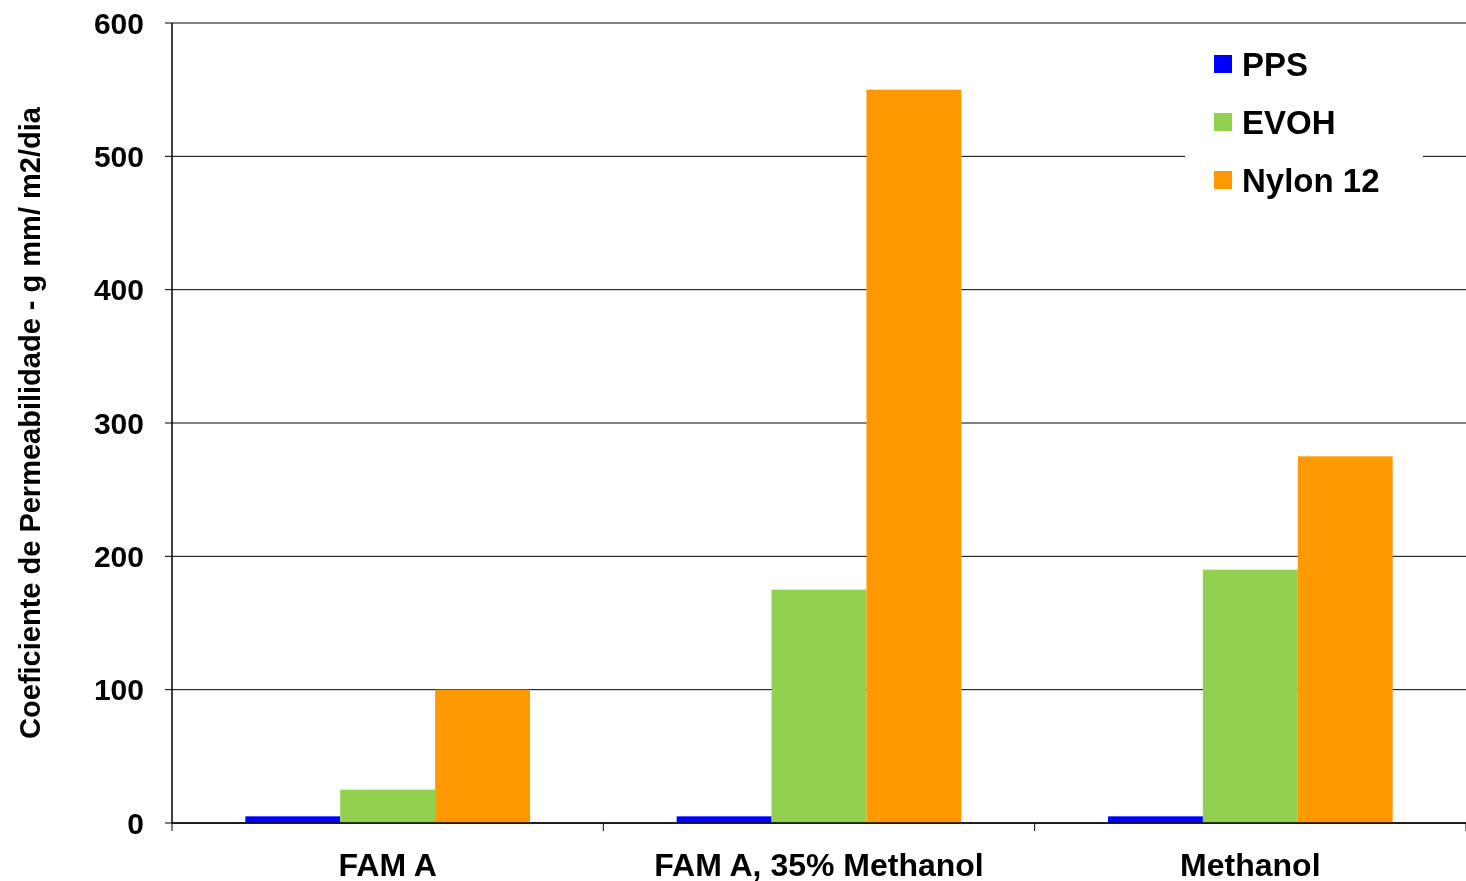 This screenshot has width=1466, height=881. Describe the element at coordinates (118, 156) in the screenshot. I see `y-tick-label: 500` at that location.